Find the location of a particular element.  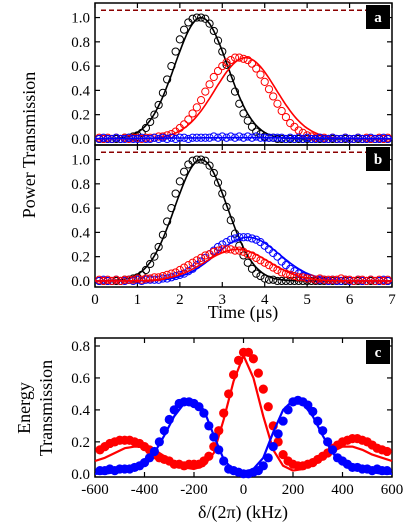

x-tick-label: 3 is located at coordinates (223, 300).